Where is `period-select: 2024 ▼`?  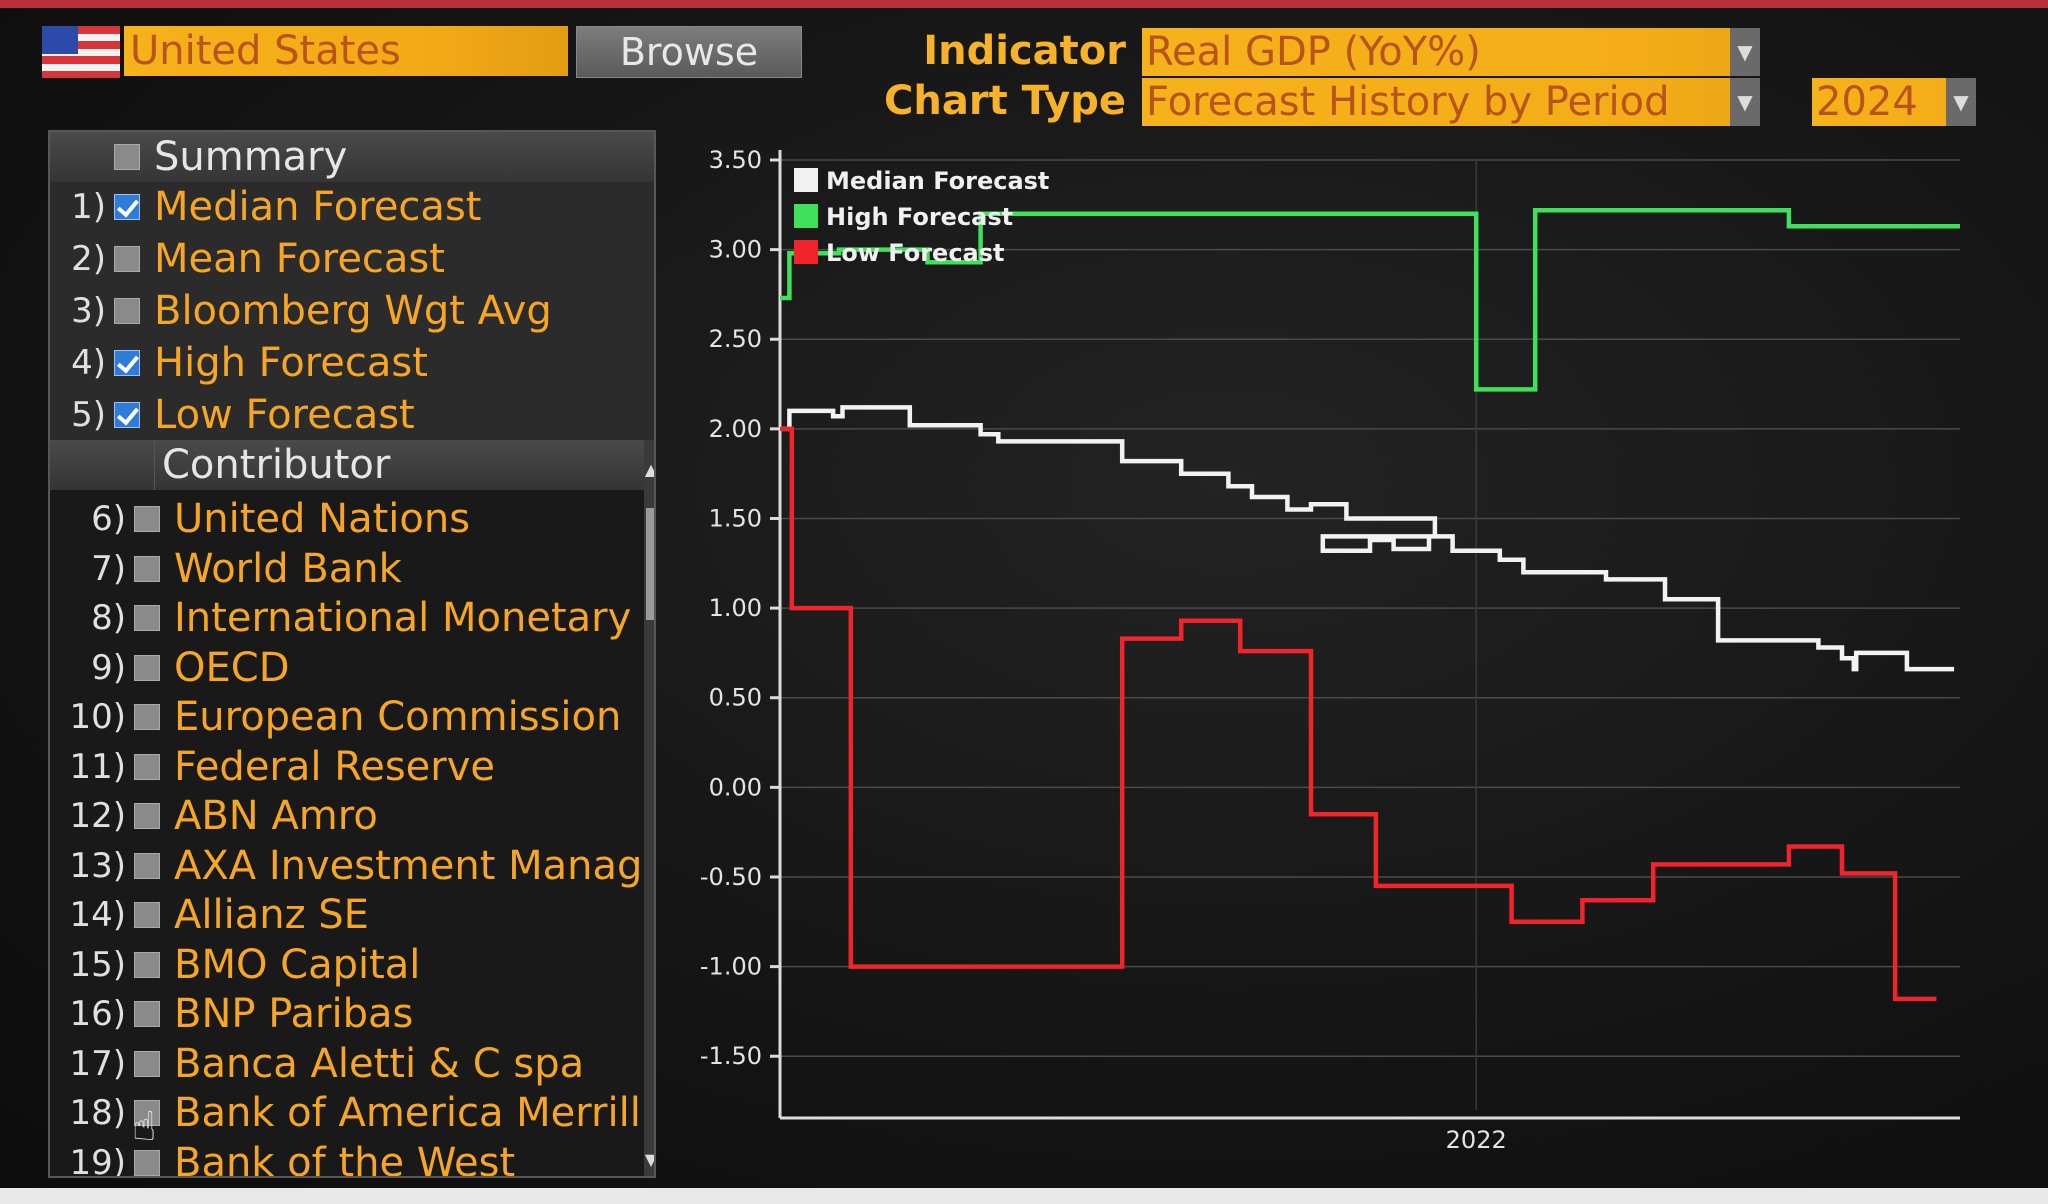
period-select: 2024 ▼ is located at coordinates (1894, 102).